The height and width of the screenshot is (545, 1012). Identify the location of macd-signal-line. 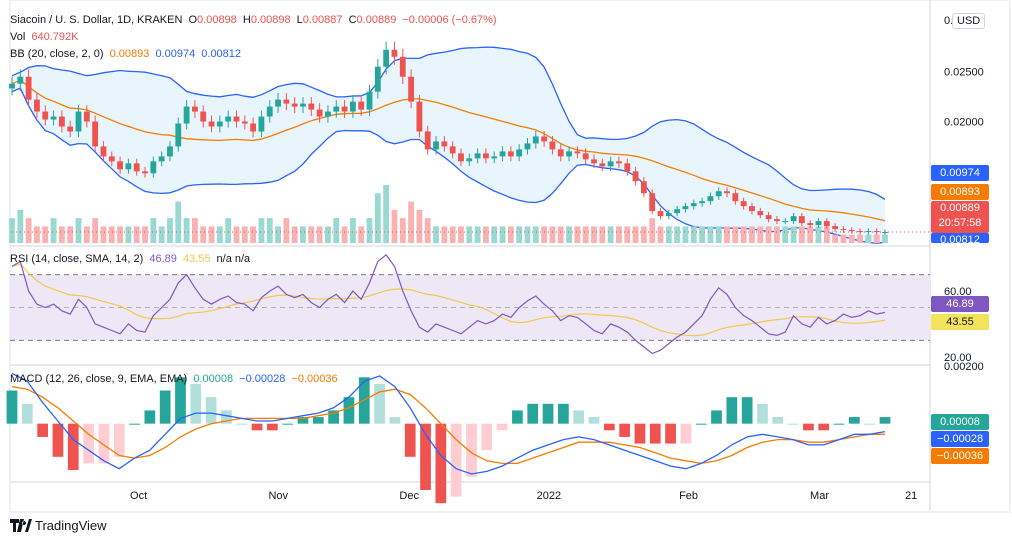
(448, 425).